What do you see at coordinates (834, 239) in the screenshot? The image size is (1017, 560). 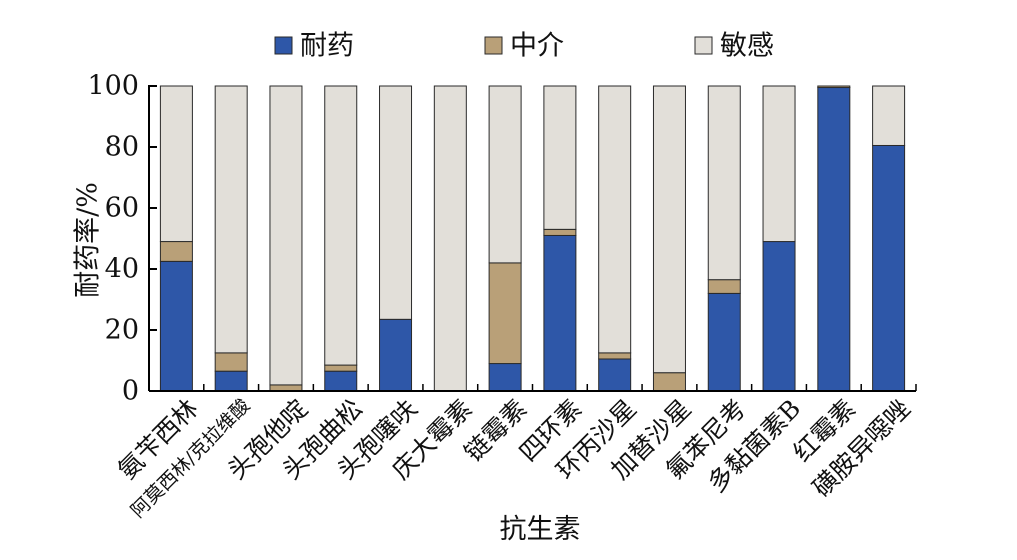 I see `bar-segment-红霉素-耐药` at bounding box center [834, 239].